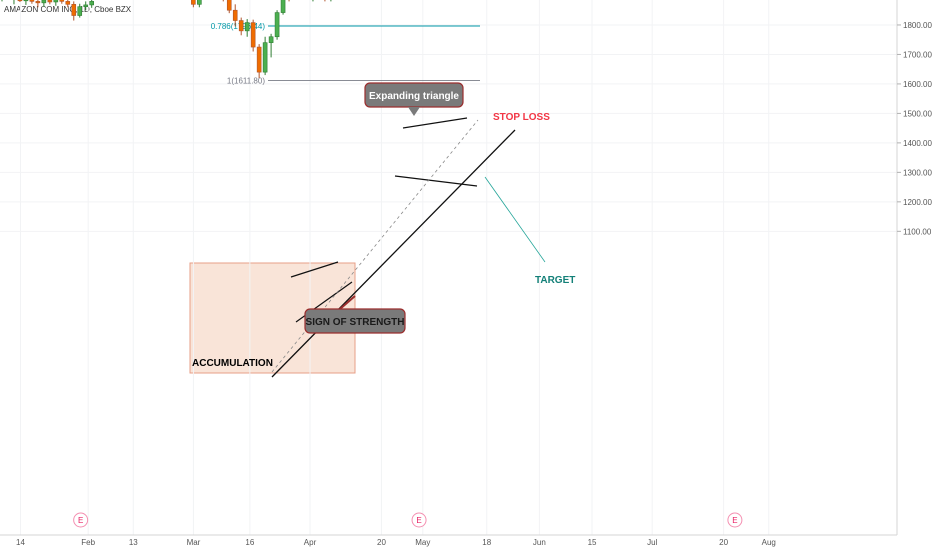 The width and height of the screenshot is (932, 550). What do you see at coordinates (917, 113) in the screenshot?
I see `y-tick-label: 1500.00` at bounding box center [917, 113].